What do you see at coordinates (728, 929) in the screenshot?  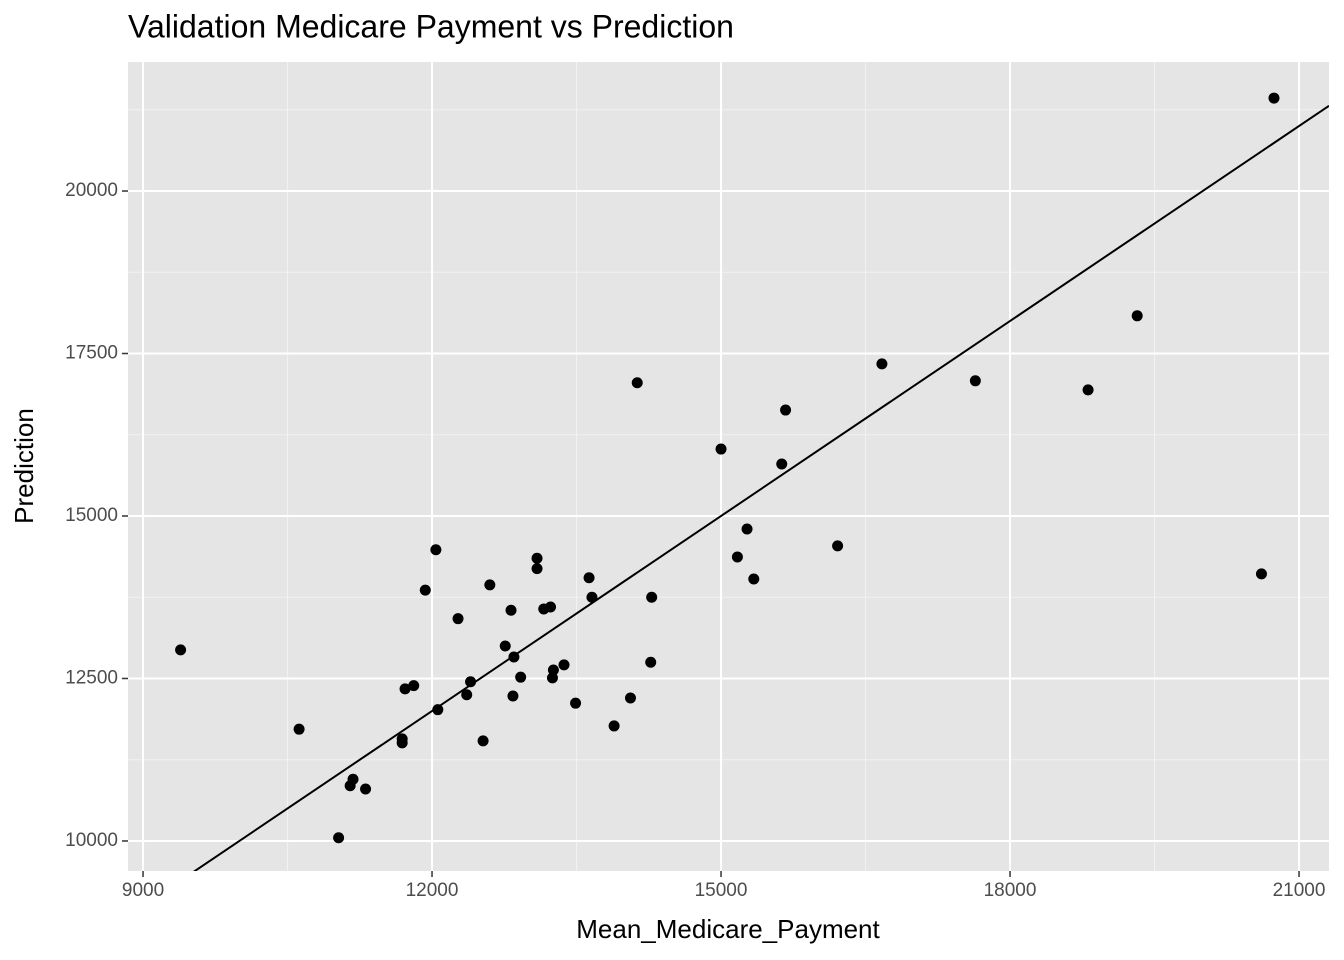 I see `x-axis-label: Mean_Medicare_Payment` at bounding box center [728, 929].